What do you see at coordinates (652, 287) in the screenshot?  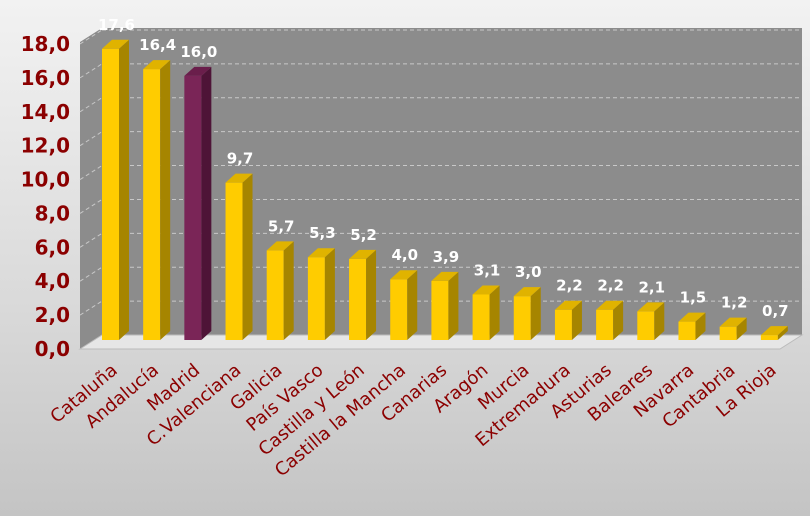 I see `data-label: 2,1` at bounding box center [652, 287].